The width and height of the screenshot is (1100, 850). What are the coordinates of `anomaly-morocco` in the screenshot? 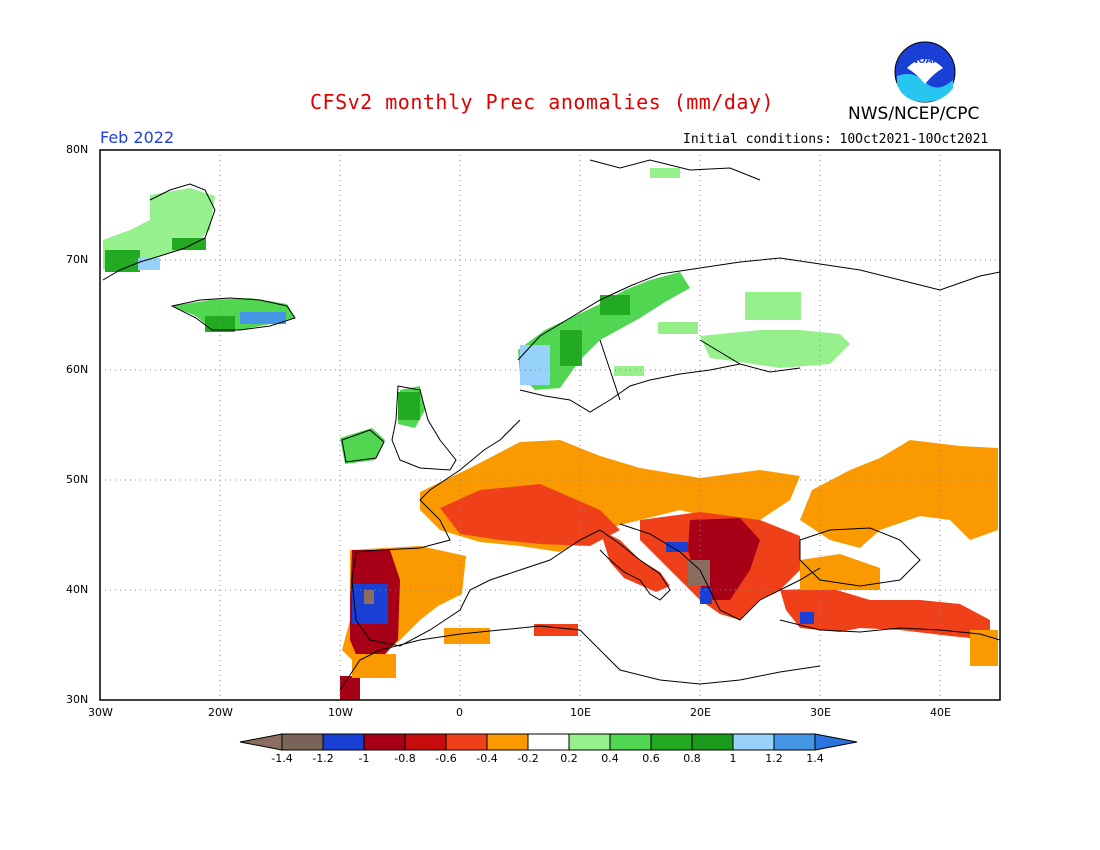 It's located at (350, 688).